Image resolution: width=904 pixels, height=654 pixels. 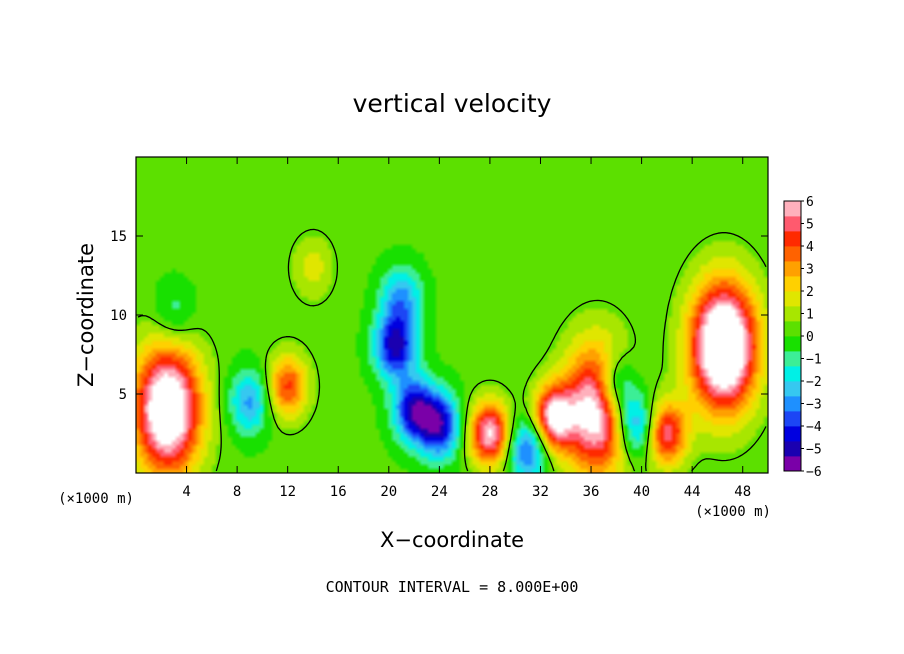 What do you see at coordinates (186, 492) in the screenshot?
I see `x-tick-label: 4` at bounding box center [186, 492].